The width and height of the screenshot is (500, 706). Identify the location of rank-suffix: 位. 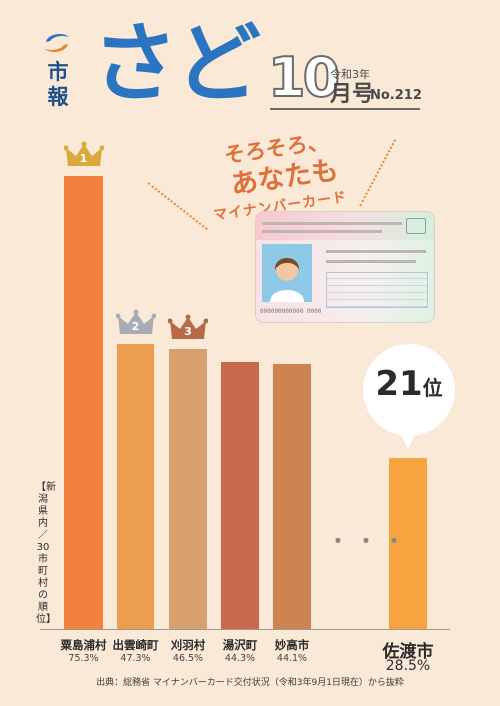
(432, 388).